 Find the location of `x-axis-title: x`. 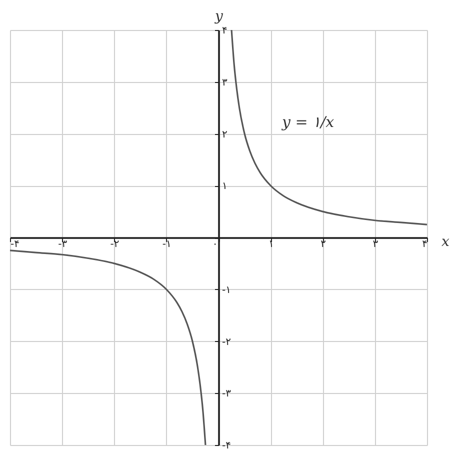

x-axis-title: x is located at coordinates (446, 242).